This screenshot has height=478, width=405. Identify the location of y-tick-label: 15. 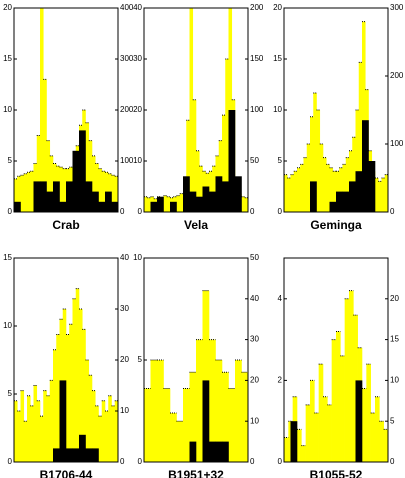
(7, 58).